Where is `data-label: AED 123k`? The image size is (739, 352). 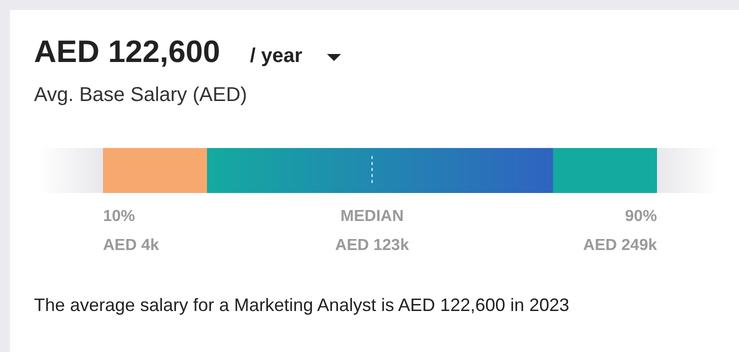 data-label: AED 123k is located at coordinates (372, 245).